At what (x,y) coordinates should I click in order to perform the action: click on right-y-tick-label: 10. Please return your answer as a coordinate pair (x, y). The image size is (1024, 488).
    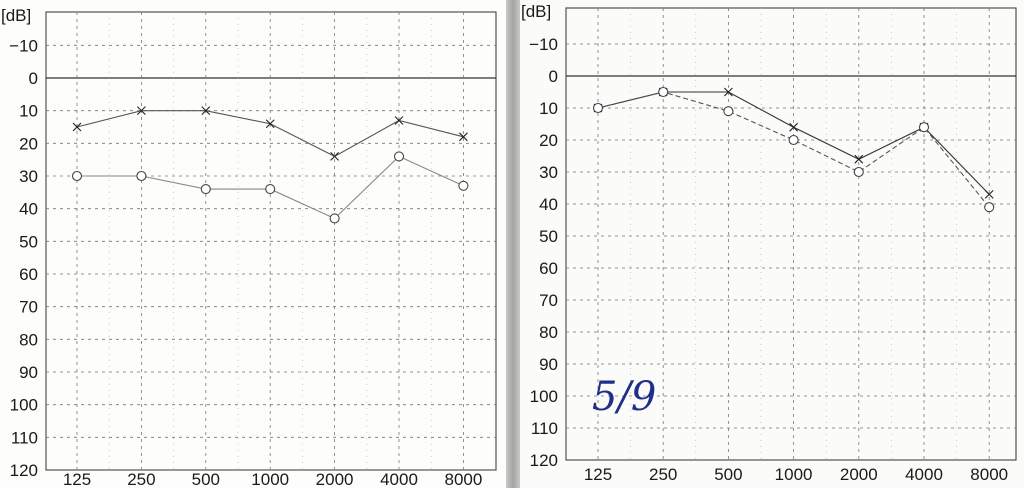
    Looking at the image, I should click on (548, 108).